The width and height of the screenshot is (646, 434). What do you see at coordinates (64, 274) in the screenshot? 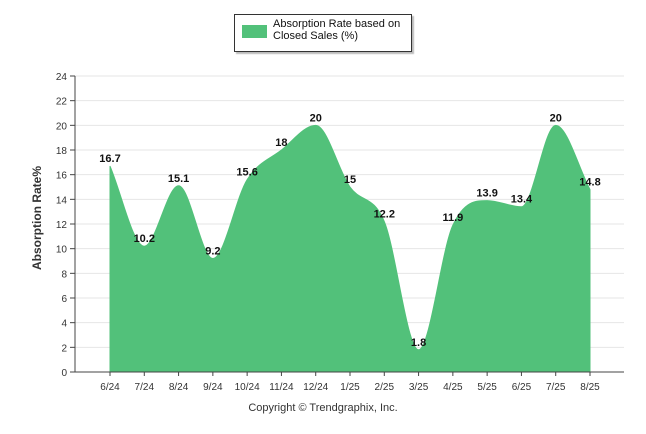
I see `y-tick-label: 8` at bounding box center [64, 274].